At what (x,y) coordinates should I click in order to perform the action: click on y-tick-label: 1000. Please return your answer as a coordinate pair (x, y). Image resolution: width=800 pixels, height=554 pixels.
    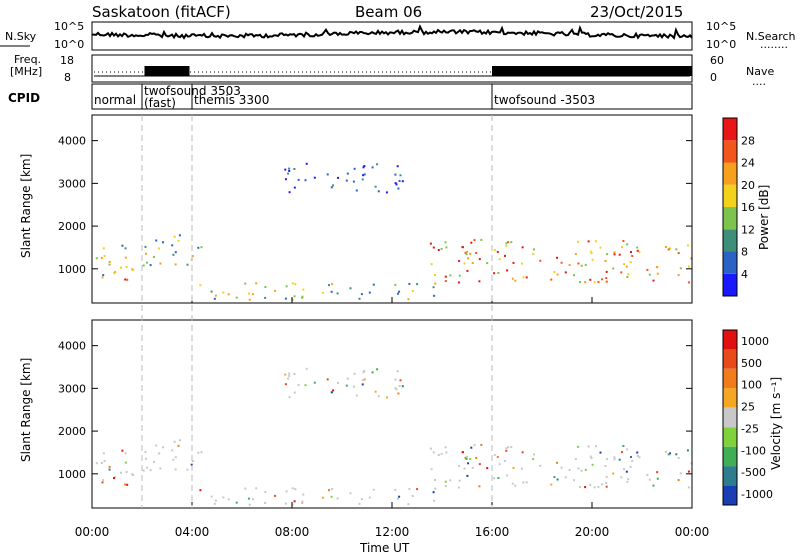
    Looking at the image, I should click on (72, 269).